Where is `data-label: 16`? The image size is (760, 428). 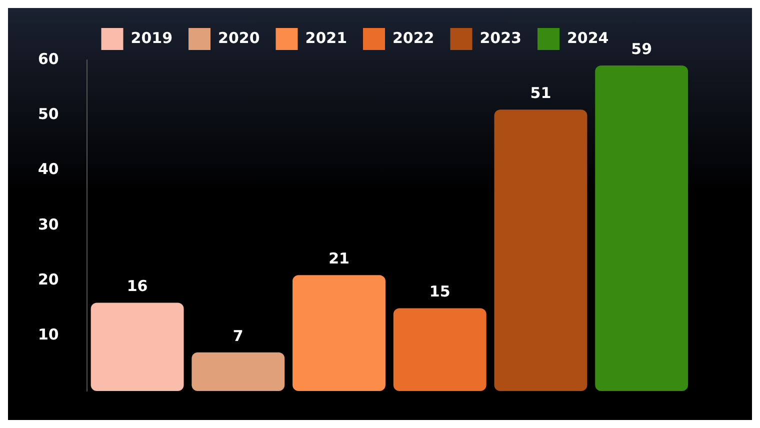
data-label: 16 is located at coordinates (137, 286).